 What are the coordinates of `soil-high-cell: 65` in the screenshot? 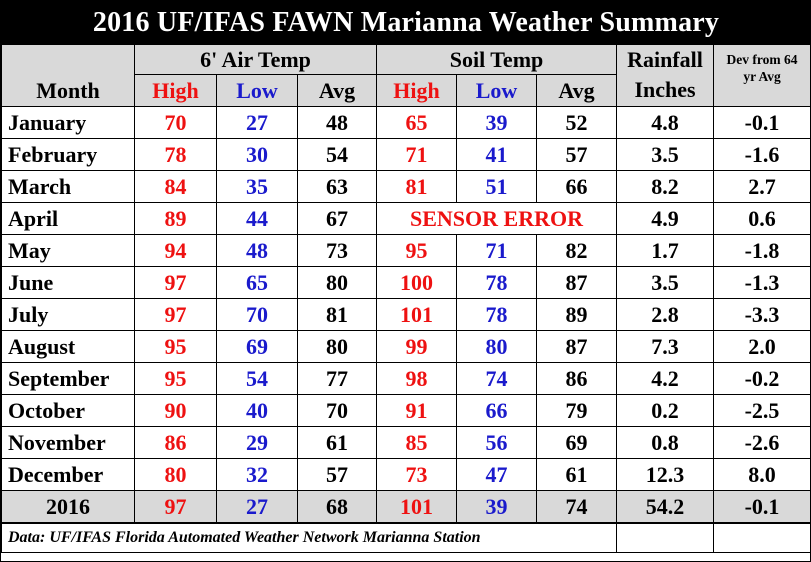 It's located at (416, 122).